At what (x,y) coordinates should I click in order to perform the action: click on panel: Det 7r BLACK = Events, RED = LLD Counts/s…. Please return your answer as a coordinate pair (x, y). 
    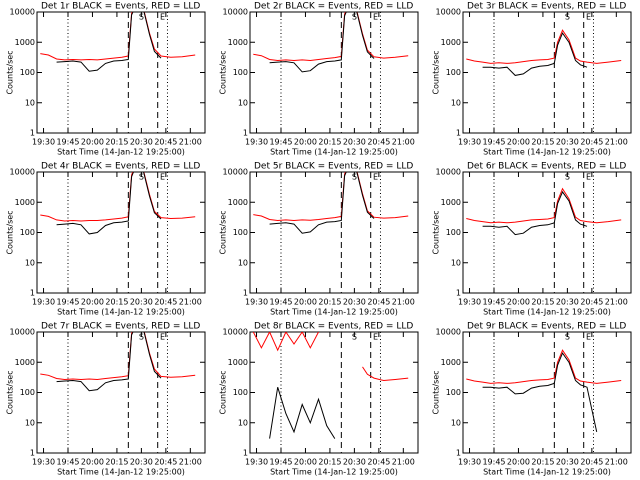
    Looking at the image, I should click on (106, 399).